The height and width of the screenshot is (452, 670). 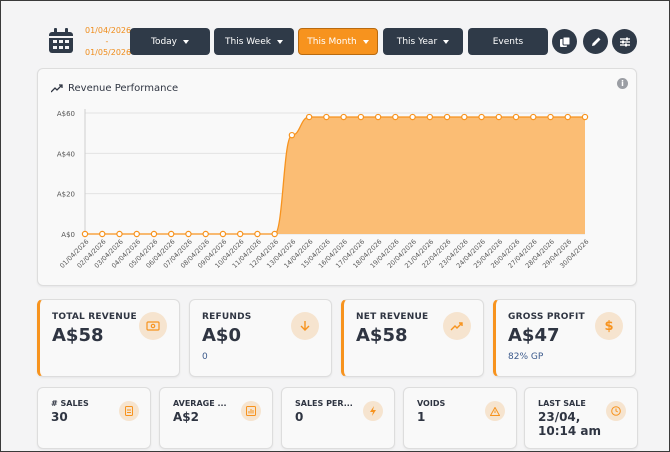 I want to click on stat-label: REFUNDS, so click(x=227, y=317).